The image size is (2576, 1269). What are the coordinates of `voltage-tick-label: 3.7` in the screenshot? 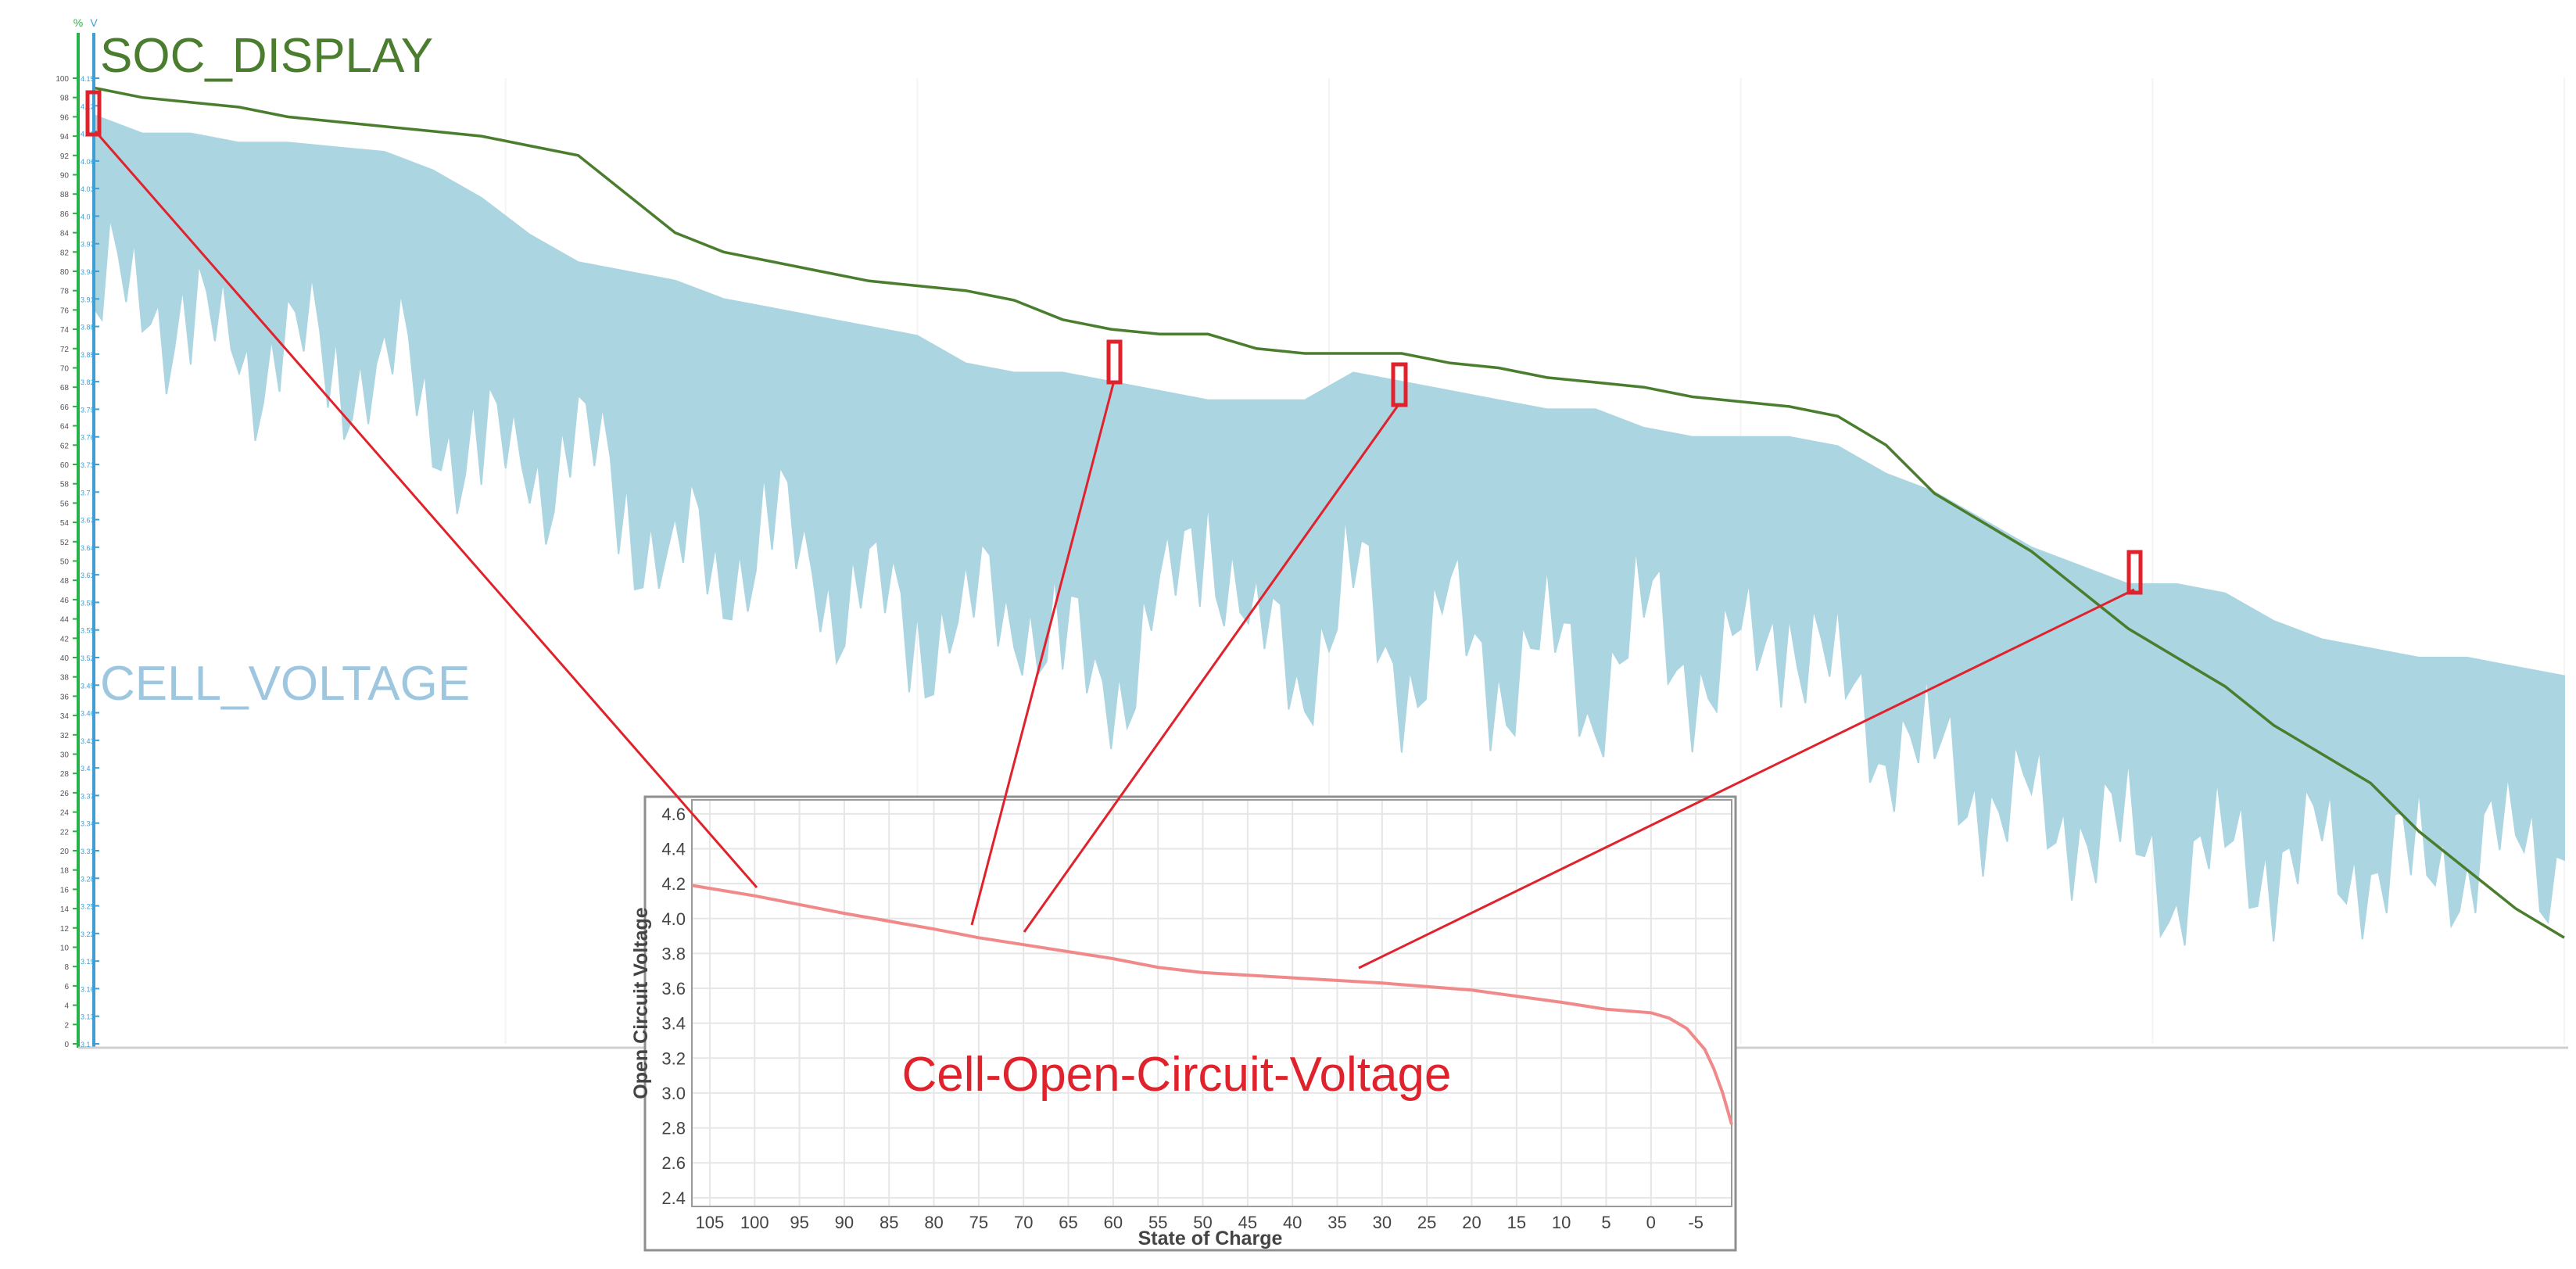 It's located at (86, 492).